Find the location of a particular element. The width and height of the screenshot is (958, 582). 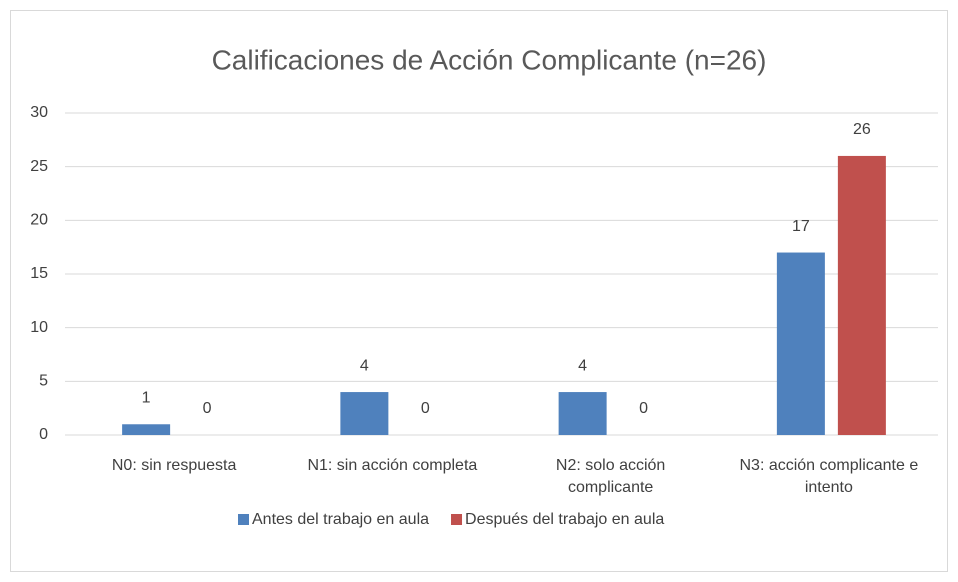

legend-label: Antes del trabajo en aula is located at coordinates (340, 519).